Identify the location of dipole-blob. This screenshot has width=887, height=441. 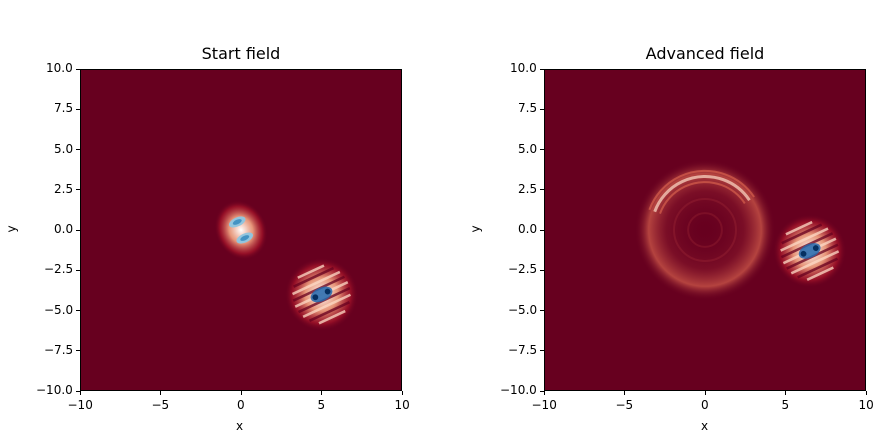
(241, 230).